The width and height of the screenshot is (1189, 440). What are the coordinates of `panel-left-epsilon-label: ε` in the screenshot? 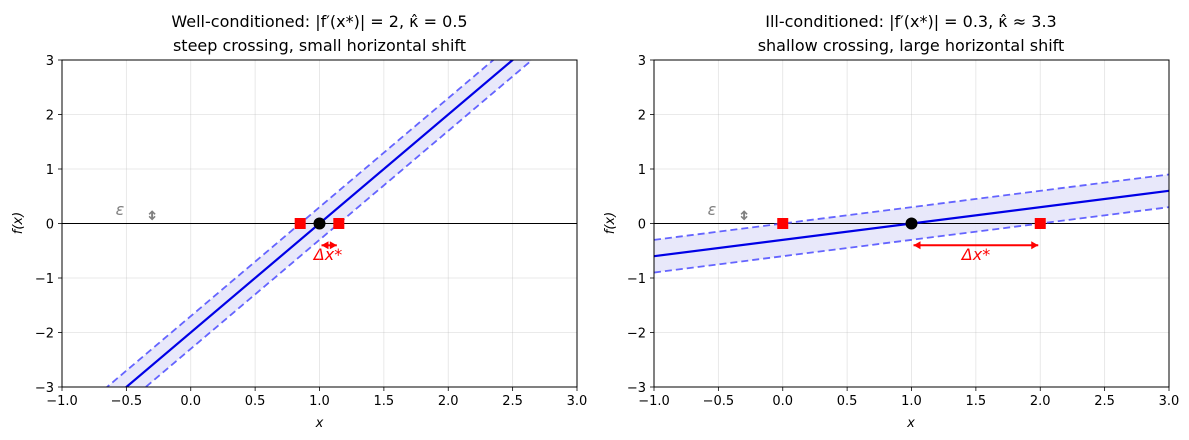 It's located at (120, 209).